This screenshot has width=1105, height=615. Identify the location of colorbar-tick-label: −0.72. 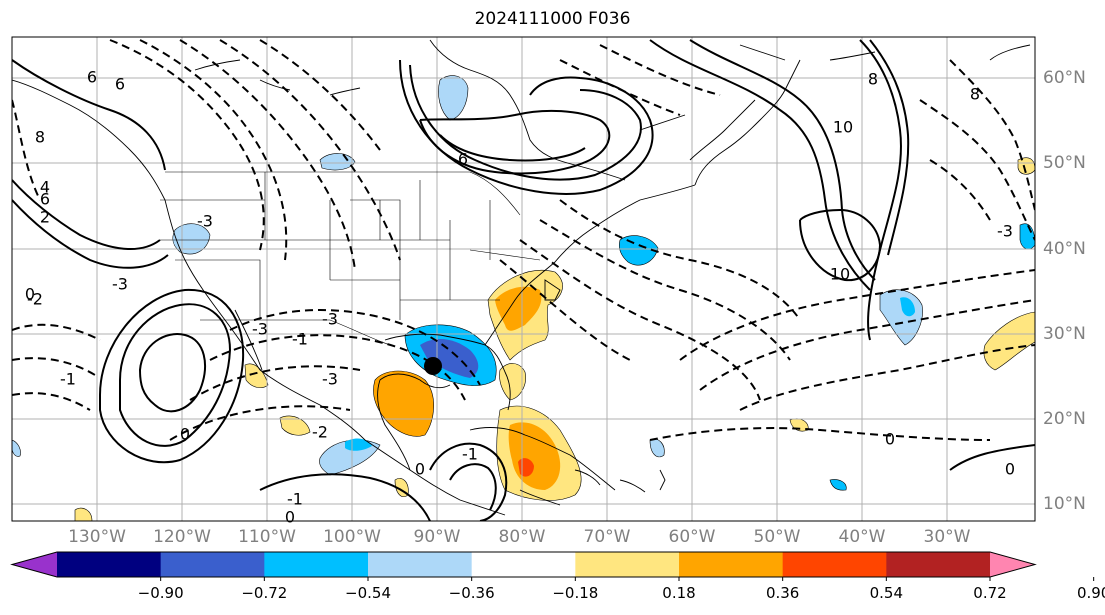
(264, 593).